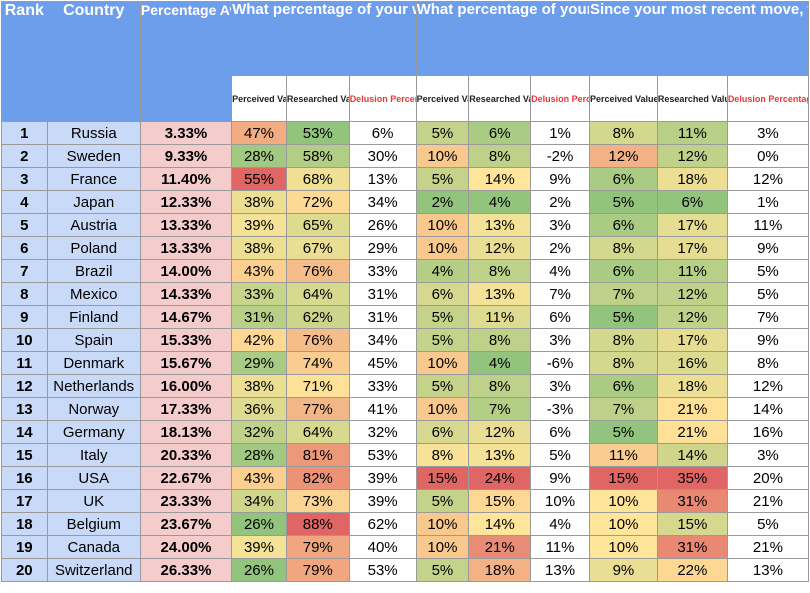  What do you see at coordinates (692, 202) in the screenshot?
I see `moving-researched-cell: 6%` at bounding box center [692, 202].